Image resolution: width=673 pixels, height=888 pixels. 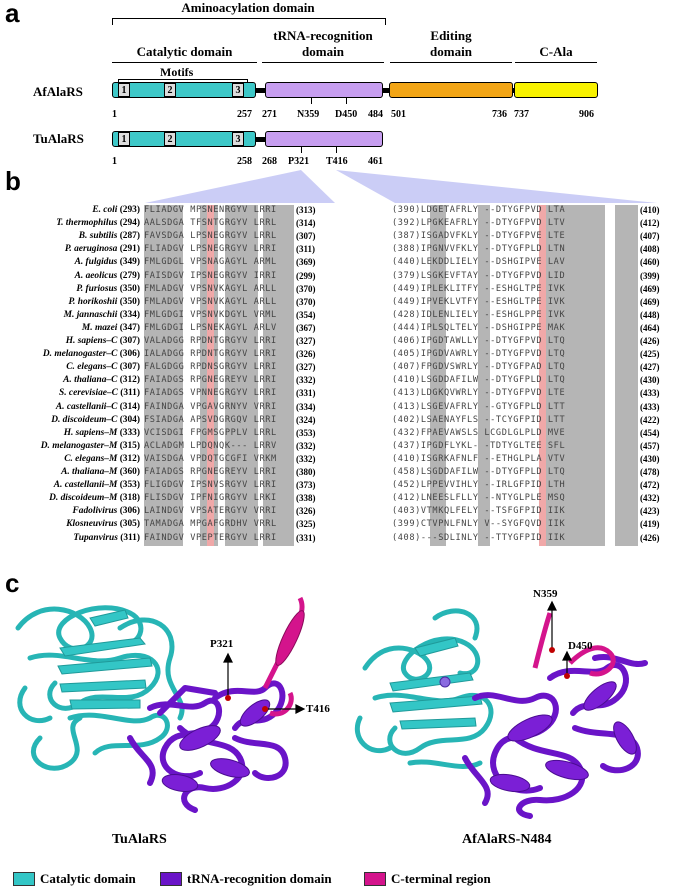 What do you see at coordinates (244, 161) in the screenshot?
I see `tu-tick-258: 258` at bounding box center [244, 161].